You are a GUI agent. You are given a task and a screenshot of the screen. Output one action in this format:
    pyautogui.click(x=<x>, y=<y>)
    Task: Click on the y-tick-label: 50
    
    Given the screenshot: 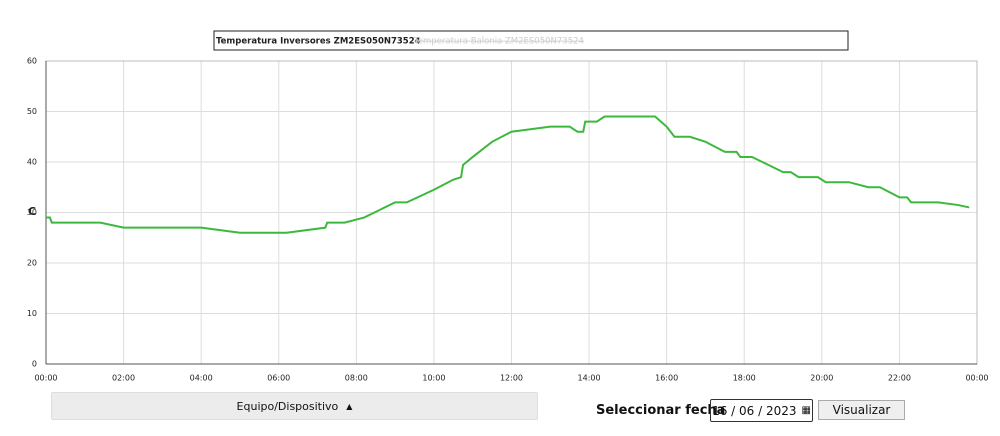 What is the action you would take?
    pyautogui.click(x=32, y=111)
    